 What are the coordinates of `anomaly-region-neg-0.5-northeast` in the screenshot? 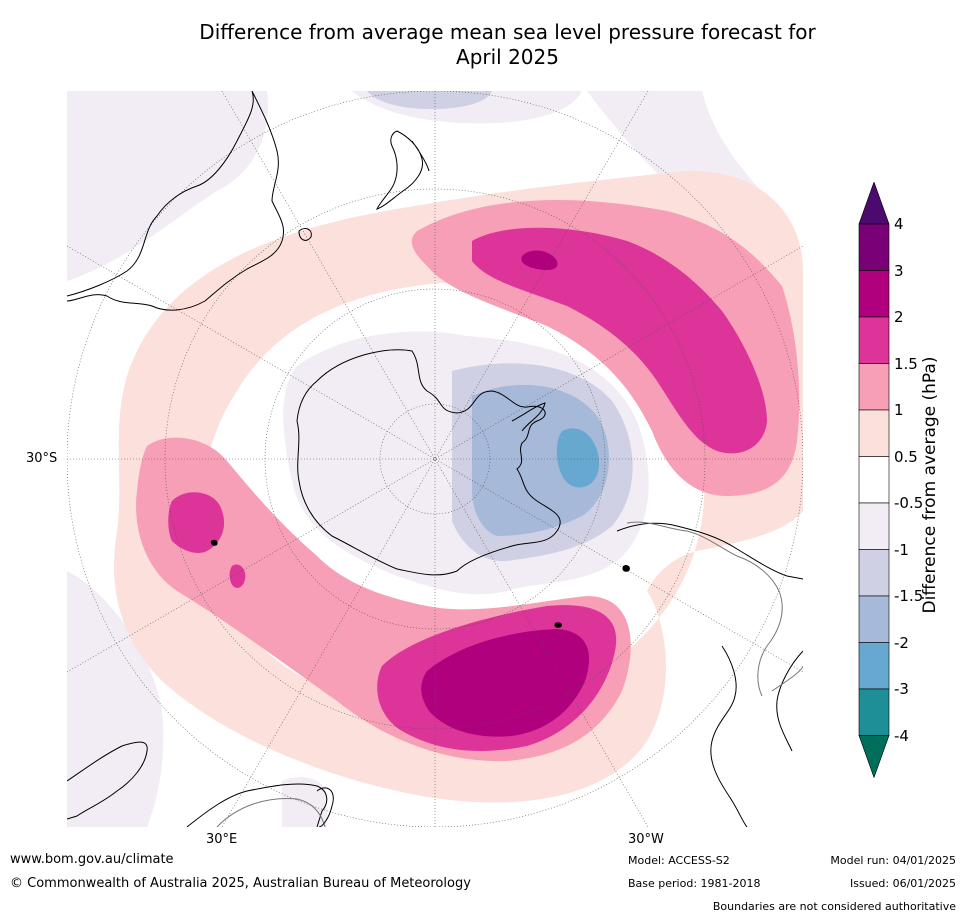 It's located at (677, 146).